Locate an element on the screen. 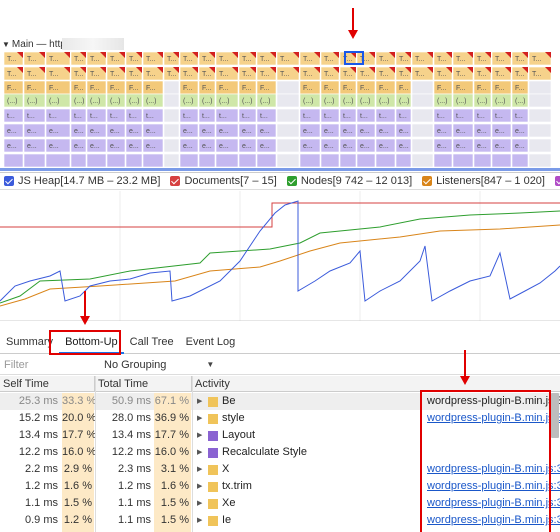 This screenshot has height=532, width=560. table-scrollbar is located at coordinates (555, 415).